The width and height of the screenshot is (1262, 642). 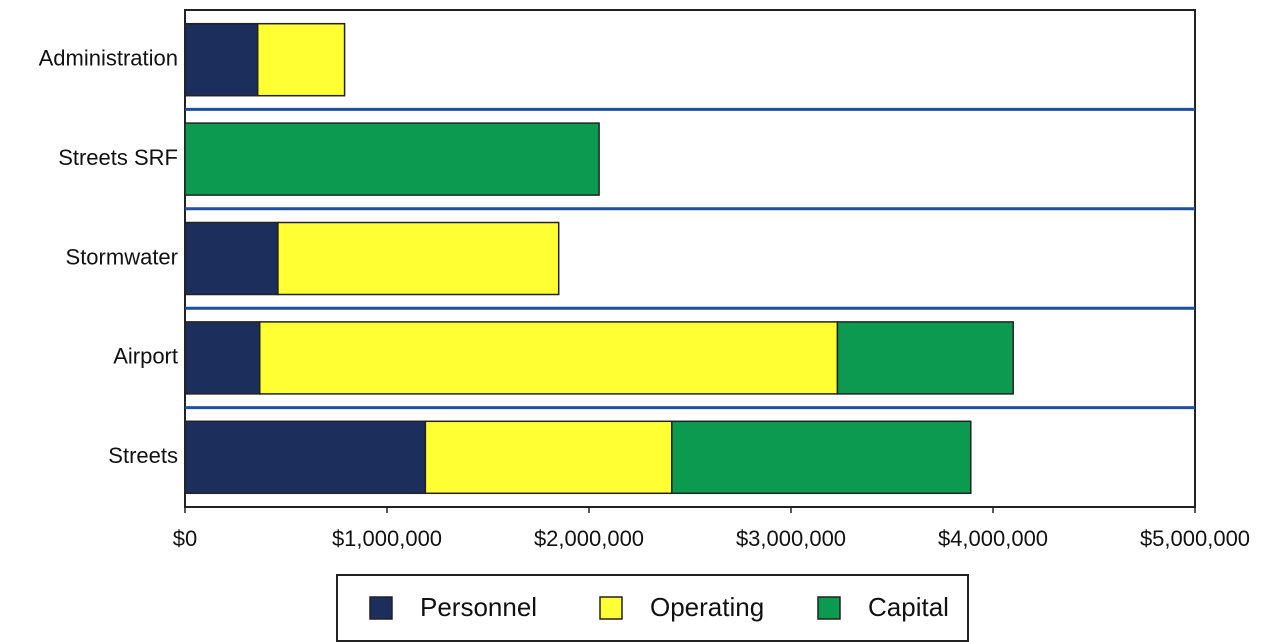 I want to click on y-tick-label: Airport, so click(x=145, y=356).